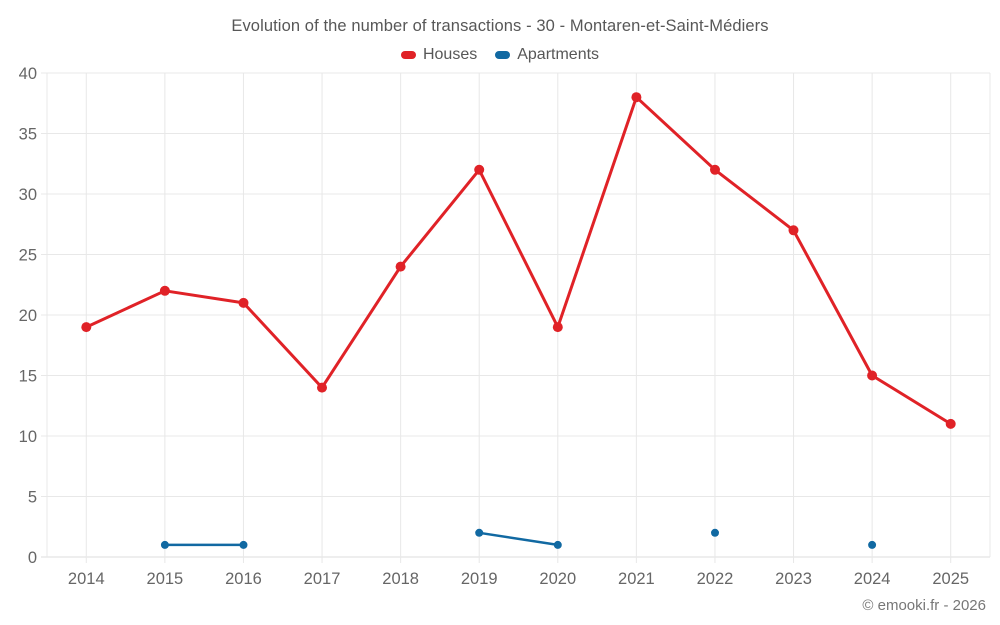  I want to click on x-tick-label: 2015, so click(165, 579).